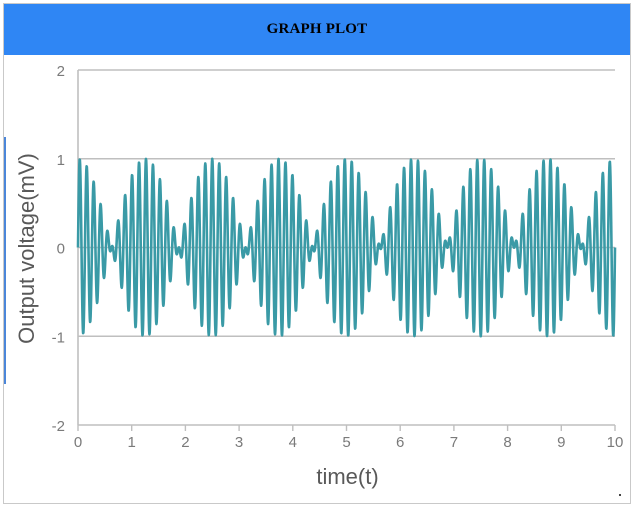  Describe the element at coordinates (454, 442) in the screenshot. I see `x-tick-label: 7` at that location.